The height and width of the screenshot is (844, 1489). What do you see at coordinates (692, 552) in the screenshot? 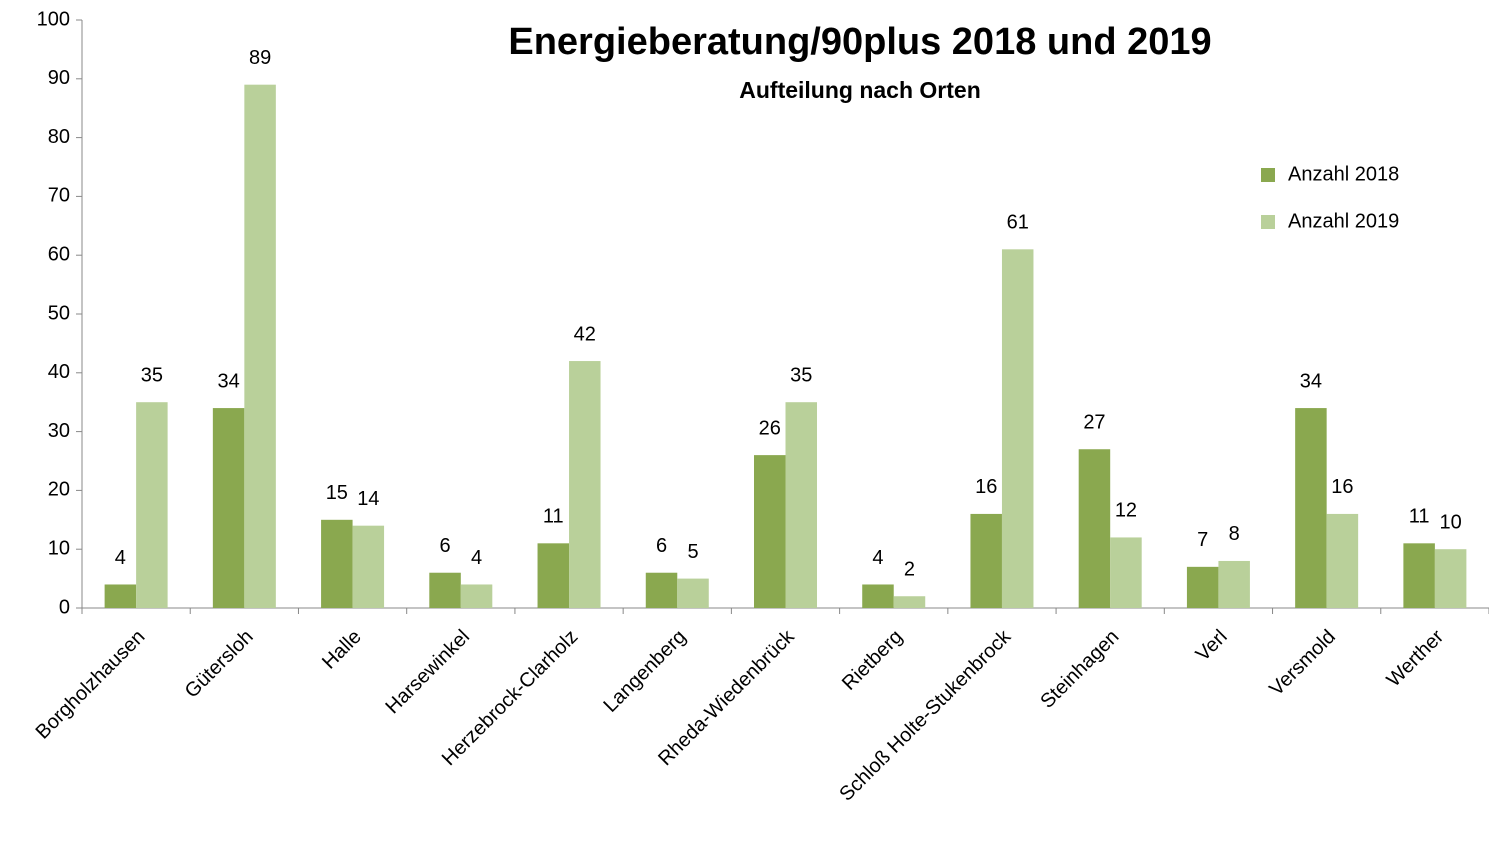
I see `data-label: 5` at bounding box center [692, 552].